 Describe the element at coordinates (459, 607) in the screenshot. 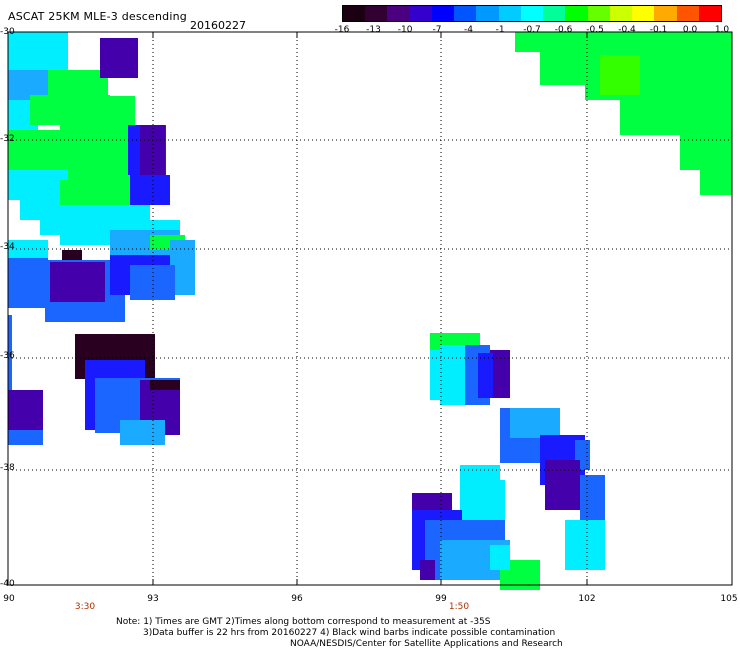

I see `pass-time-label: 1:50` at that location.